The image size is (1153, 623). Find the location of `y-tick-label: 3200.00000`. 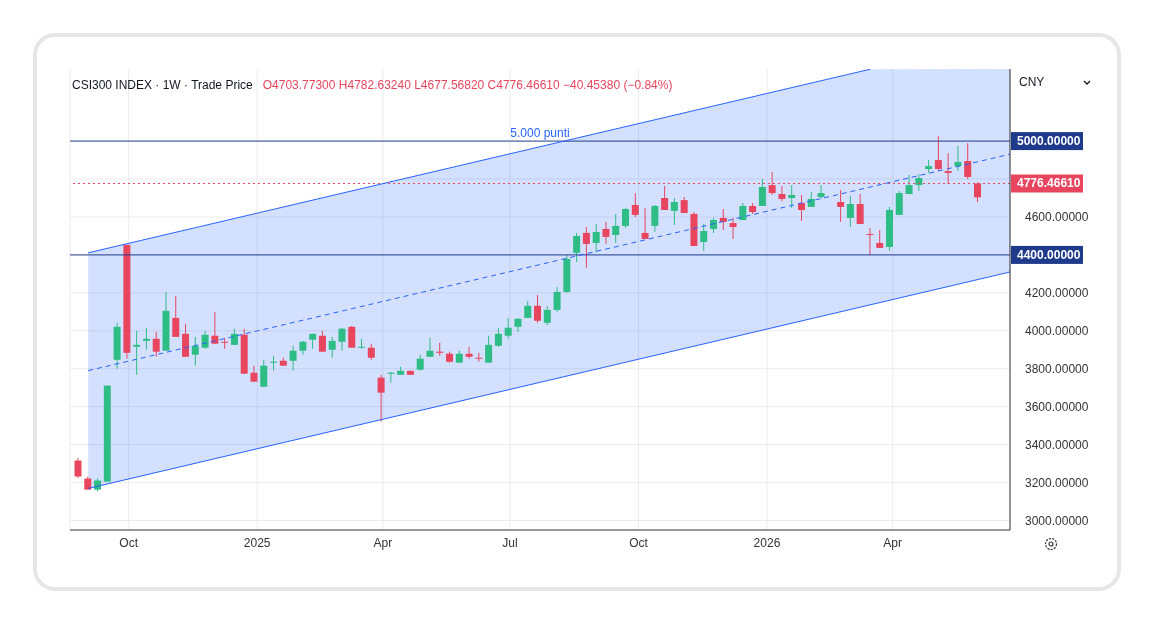

y-tick-label: 3200.00000 is located at coordinates (1057, 482).